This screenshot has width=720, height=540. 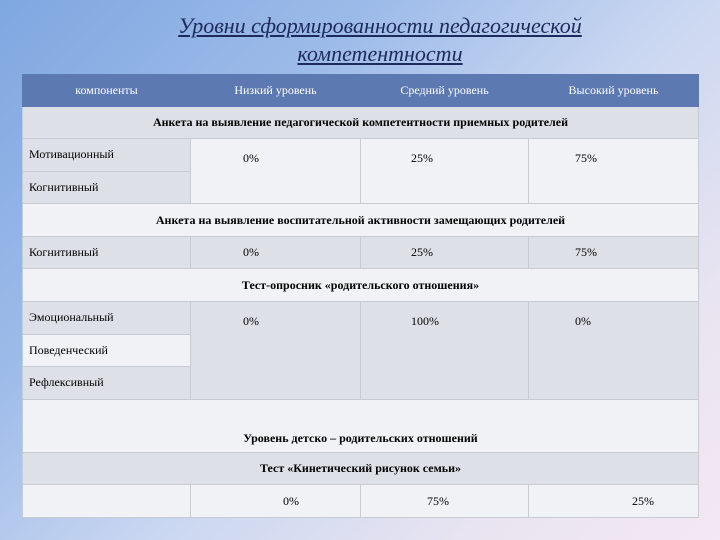 I want to click on table-row: Когнитивный, so click(x=360, y=187).